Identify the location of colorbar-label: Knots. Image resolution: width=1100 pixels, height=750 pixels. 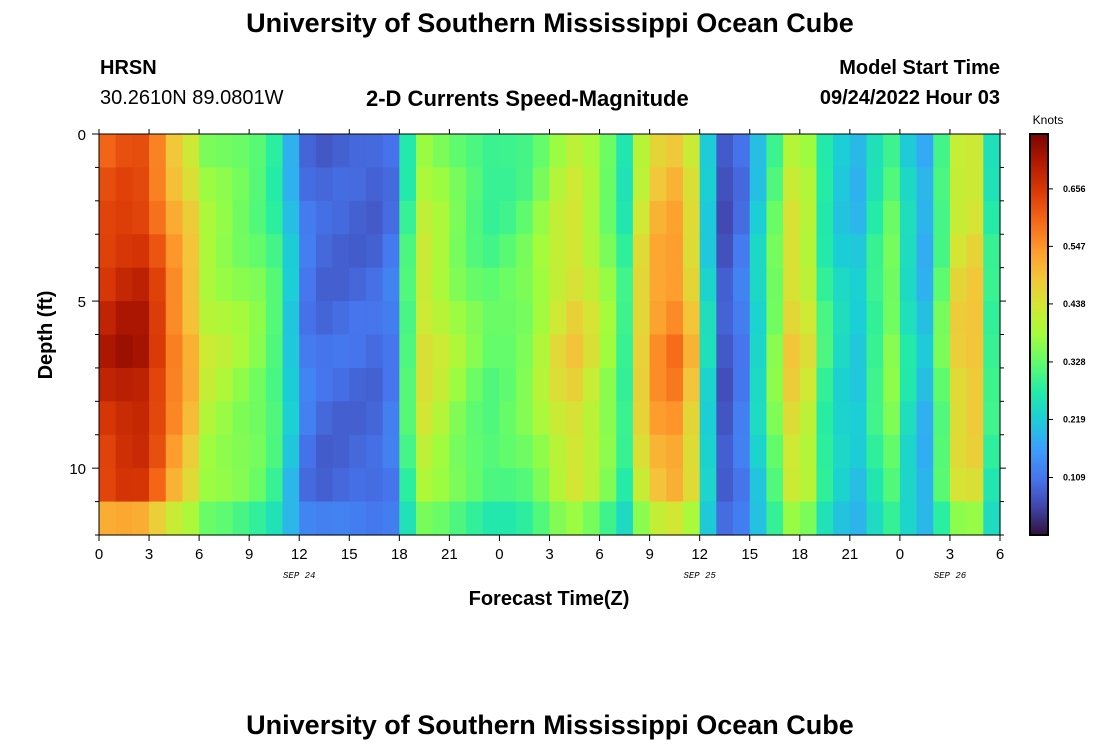
(1048, 120).